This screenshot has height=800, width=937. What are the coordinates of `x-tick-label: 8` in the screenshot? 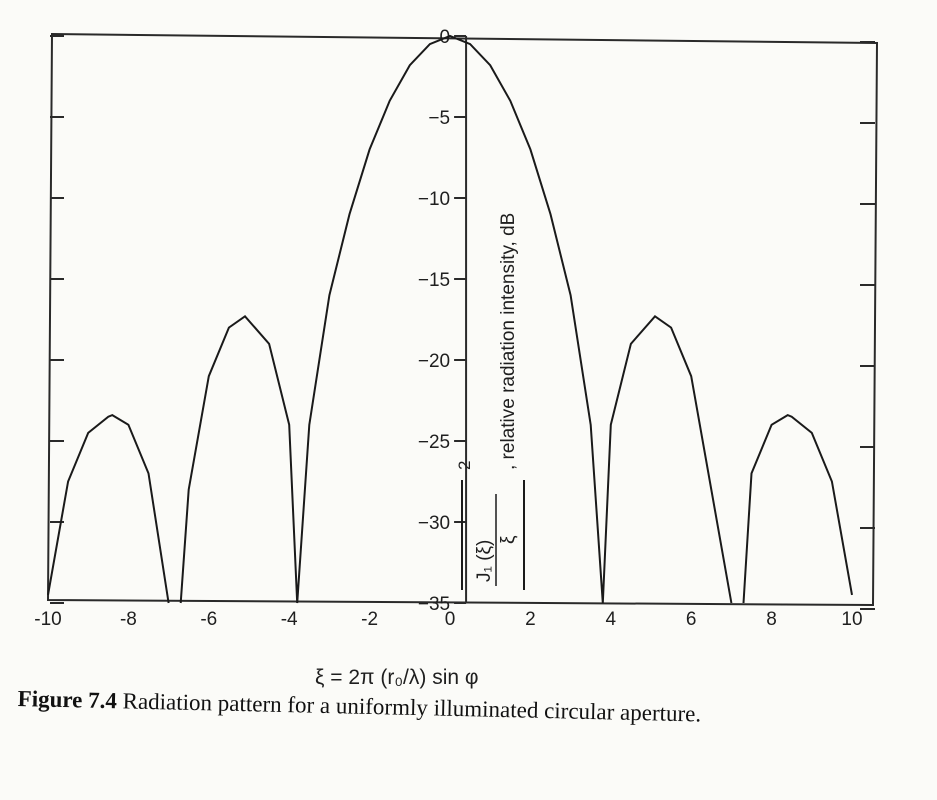 It's located at (771, 619).